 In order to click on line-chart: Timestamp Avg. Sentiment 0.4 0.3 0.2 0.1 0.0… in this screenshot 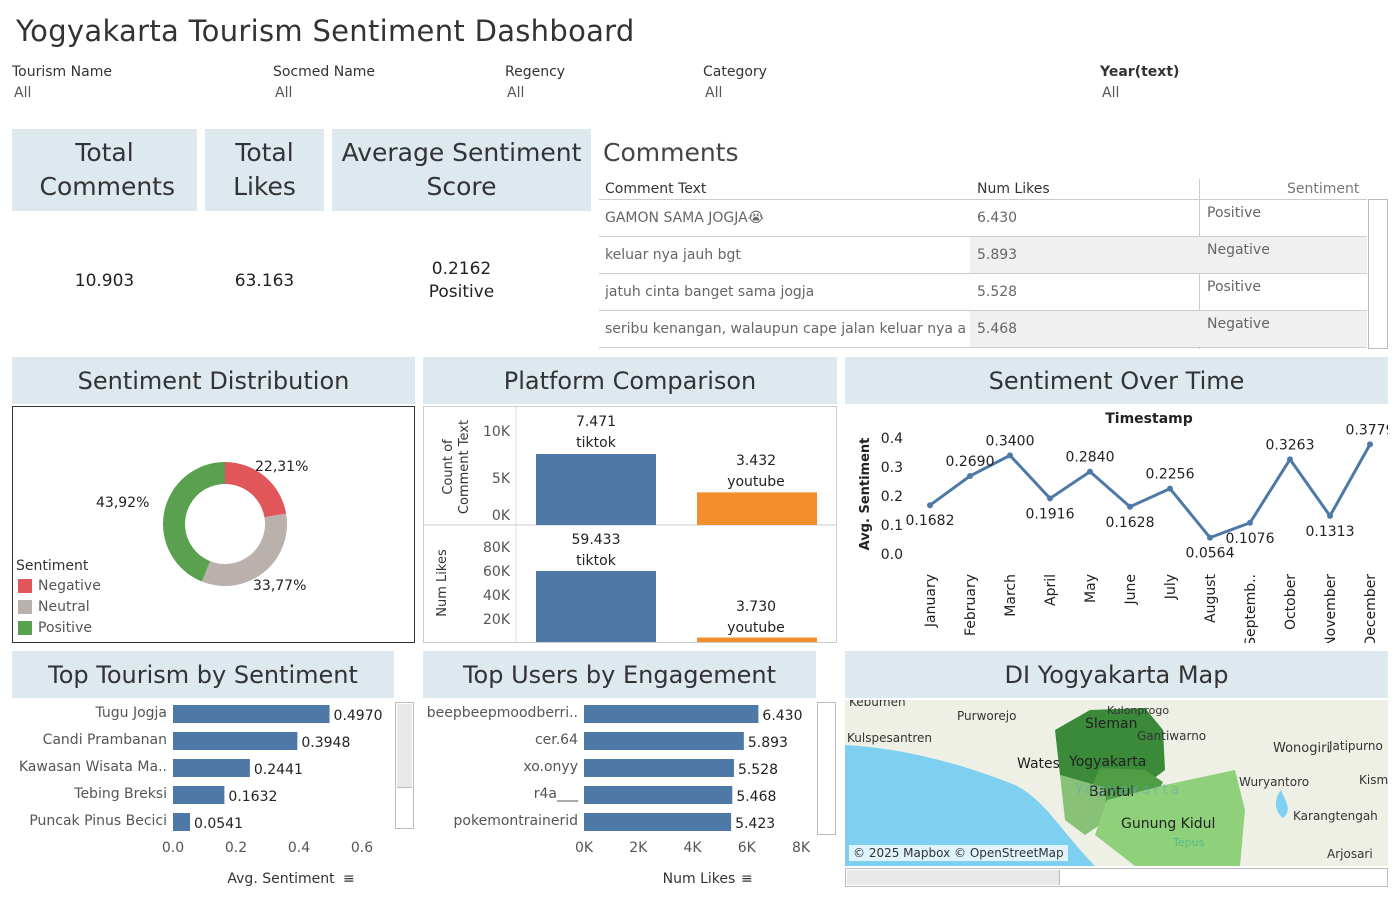, I will do `click(1116, 524)`.